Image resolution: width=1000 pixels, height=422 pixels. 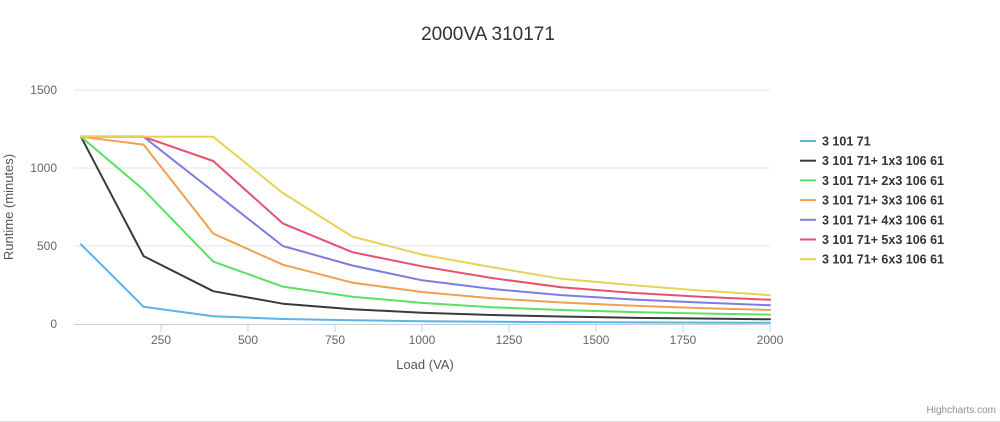 What do you see at coordinates (248, 340) in the screenshot?
I see `x-tick-label: 500` at bounding box center [248, 340].